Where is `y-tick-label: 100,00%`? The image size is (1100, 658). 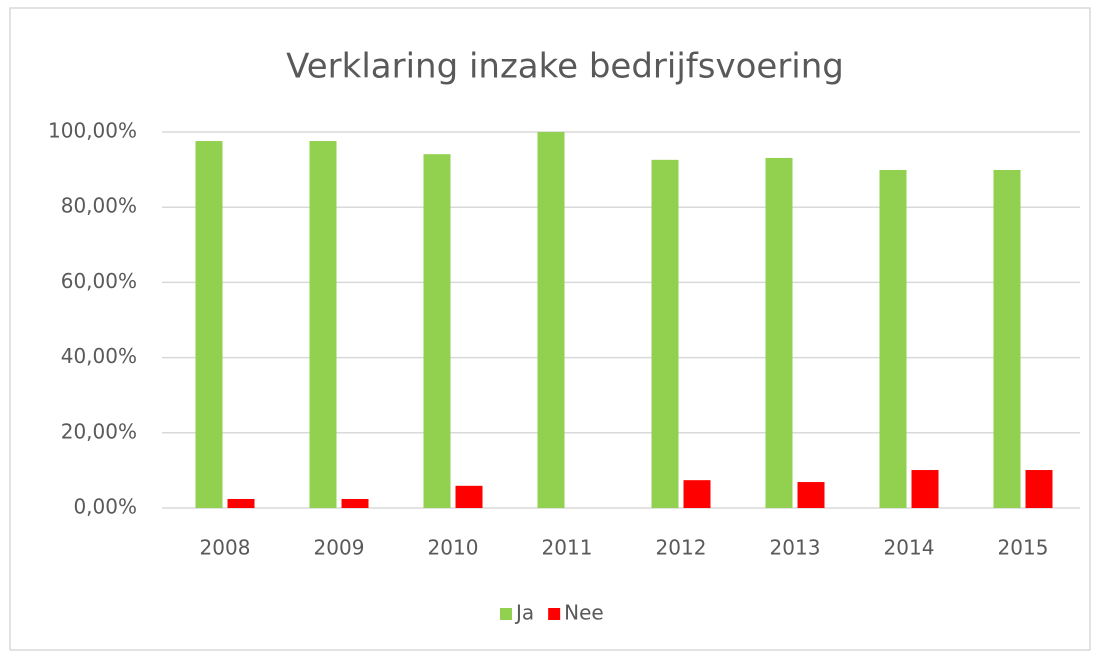
y-tick-label: 100,00% is located at coordinates (92, 131).